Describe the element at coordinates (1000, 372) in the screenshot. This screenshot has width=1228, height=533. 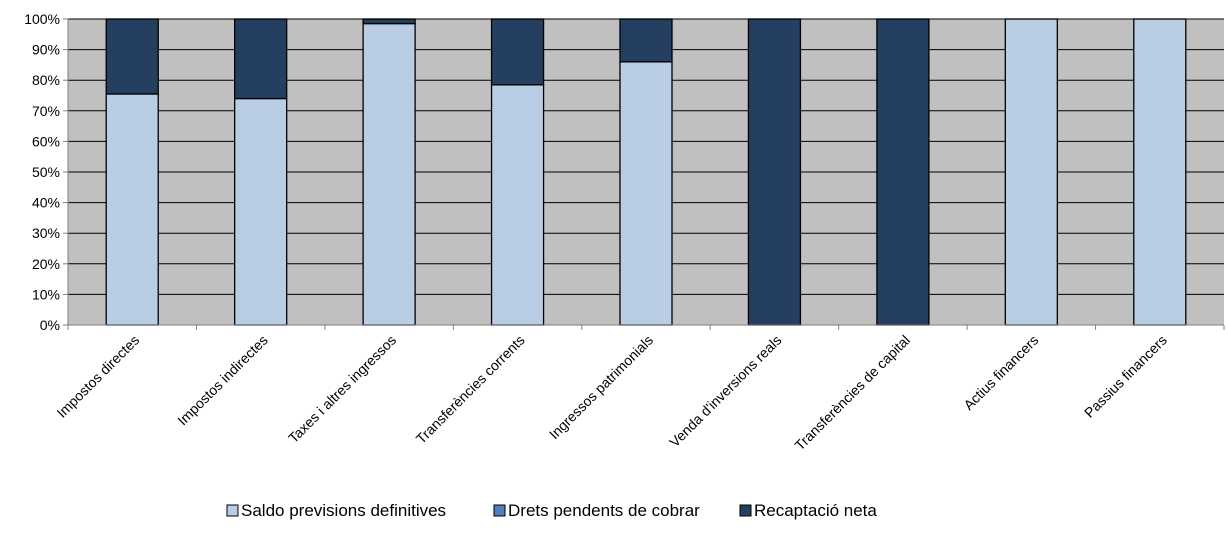
I see `x-category-label: Actius financers` at that location.